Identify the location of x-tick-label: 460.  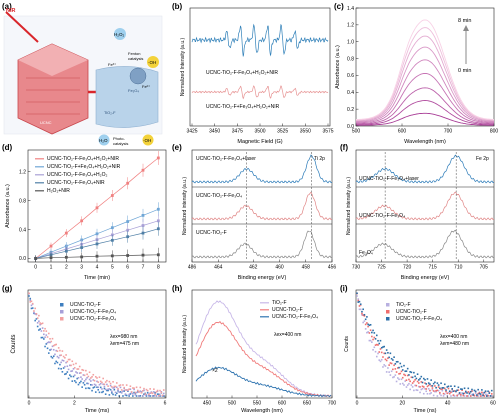
(279, 268).